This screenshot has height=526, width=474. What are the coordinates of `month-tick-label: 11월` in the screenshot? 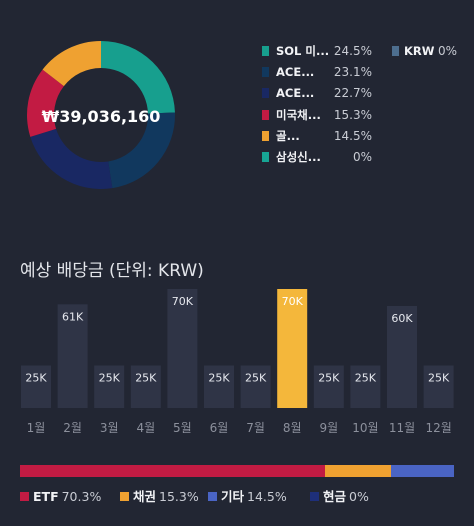 It's located at (402, 428).